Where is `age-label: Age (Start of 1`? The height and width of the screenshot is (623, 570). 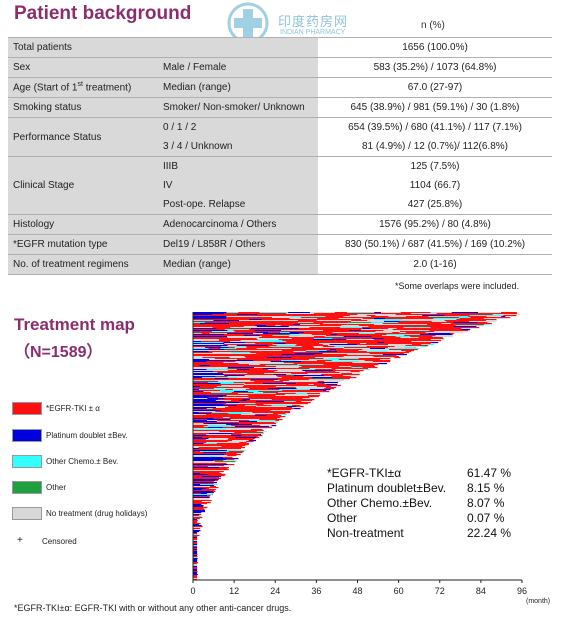
age-label: Age (Start of 1 is located at coordinates (45, 88).